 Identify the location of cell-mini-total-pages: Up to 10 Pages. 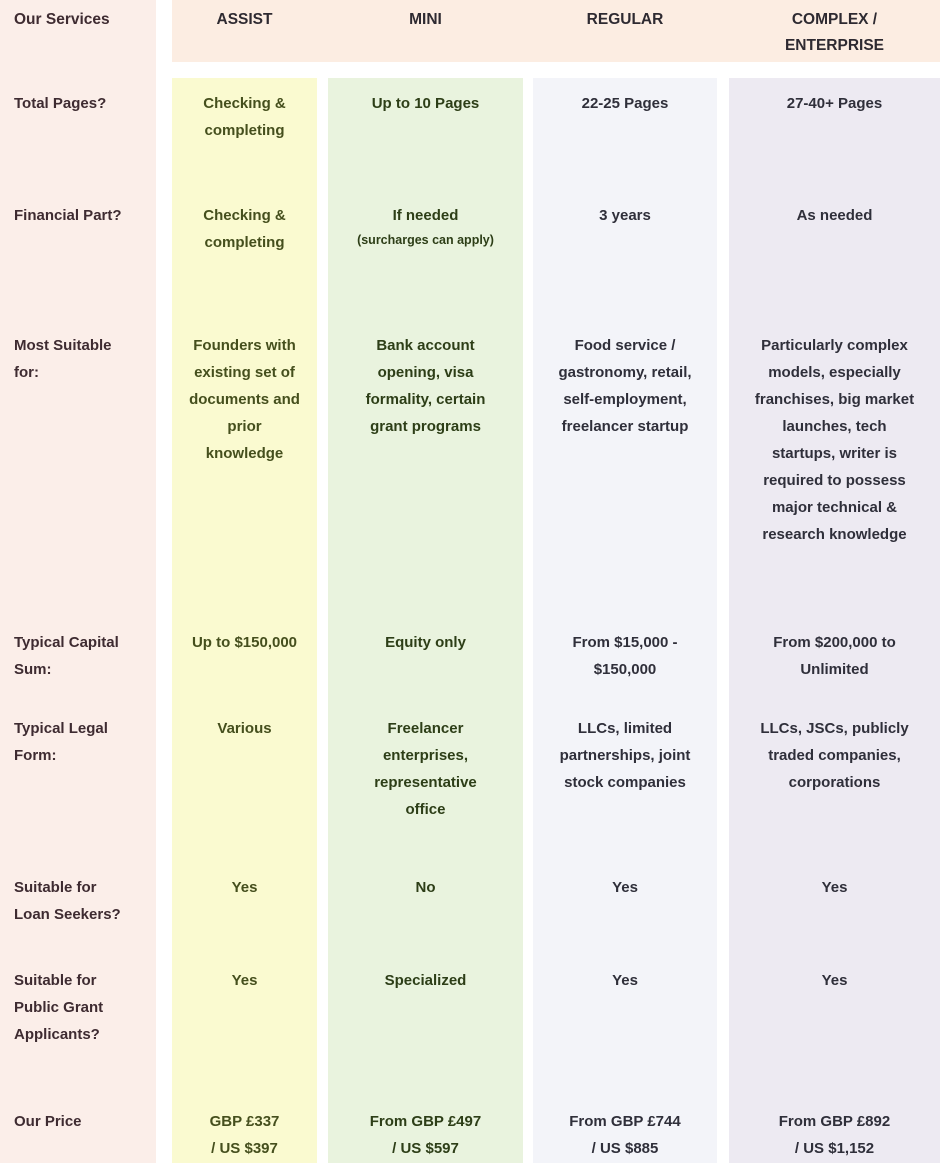
(425, 103).